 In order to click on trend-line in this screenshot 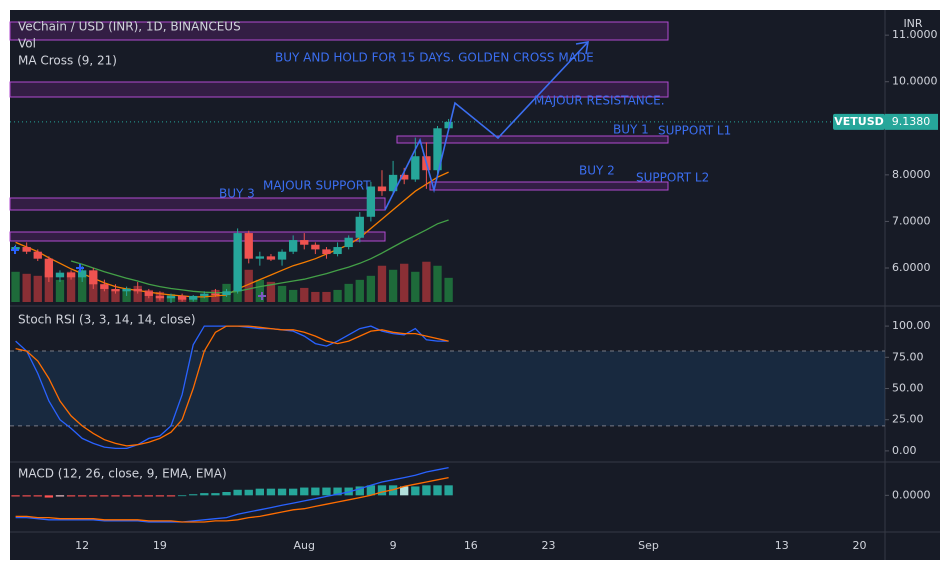, I will do `click(486, 126)`.